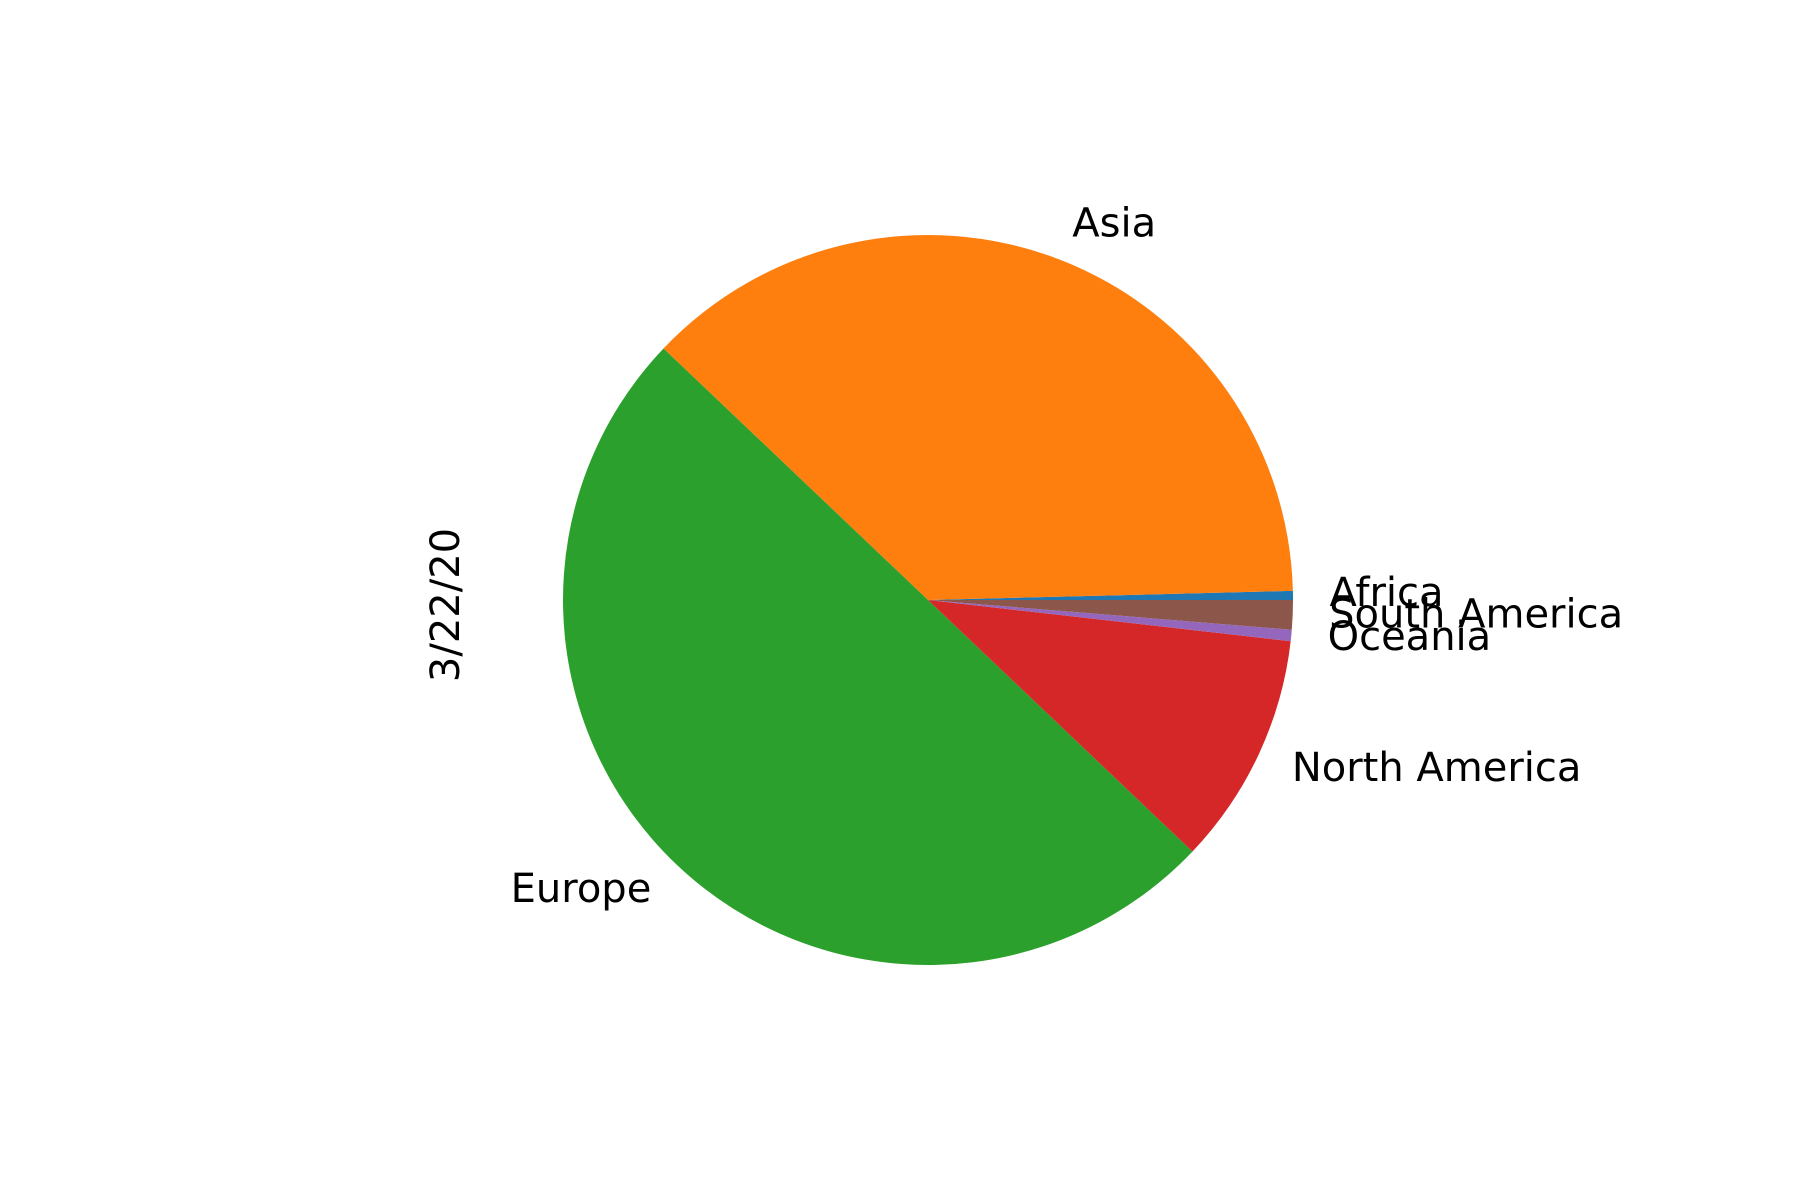 The height and width of the screenshot is (1200, 1800). Describe the element at coordinates (978, 417) in the screenshot. I see `pie-slice-asia` at that location.